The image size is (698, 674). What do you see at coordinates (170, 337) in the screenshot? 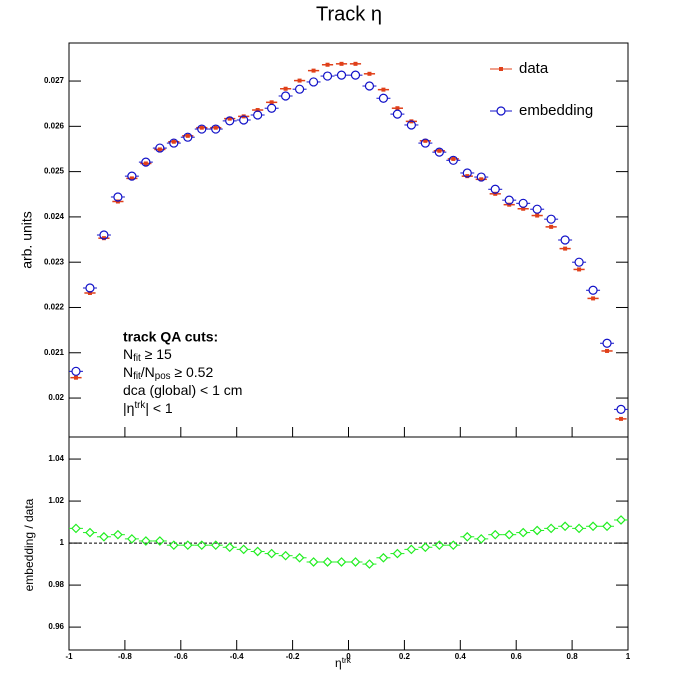
I see `annotation-title: track QA cuts:` at bounding box center [170, 337].